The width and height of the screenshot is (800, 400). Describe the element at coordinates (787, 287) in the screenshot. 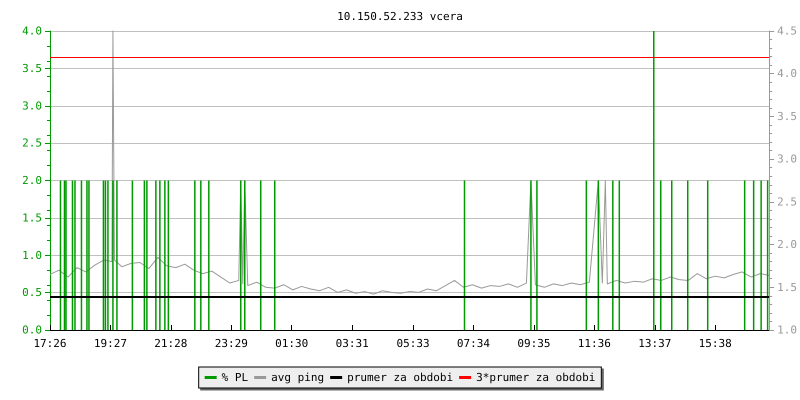

I see `y2-tick-label: 1.5` at that location.